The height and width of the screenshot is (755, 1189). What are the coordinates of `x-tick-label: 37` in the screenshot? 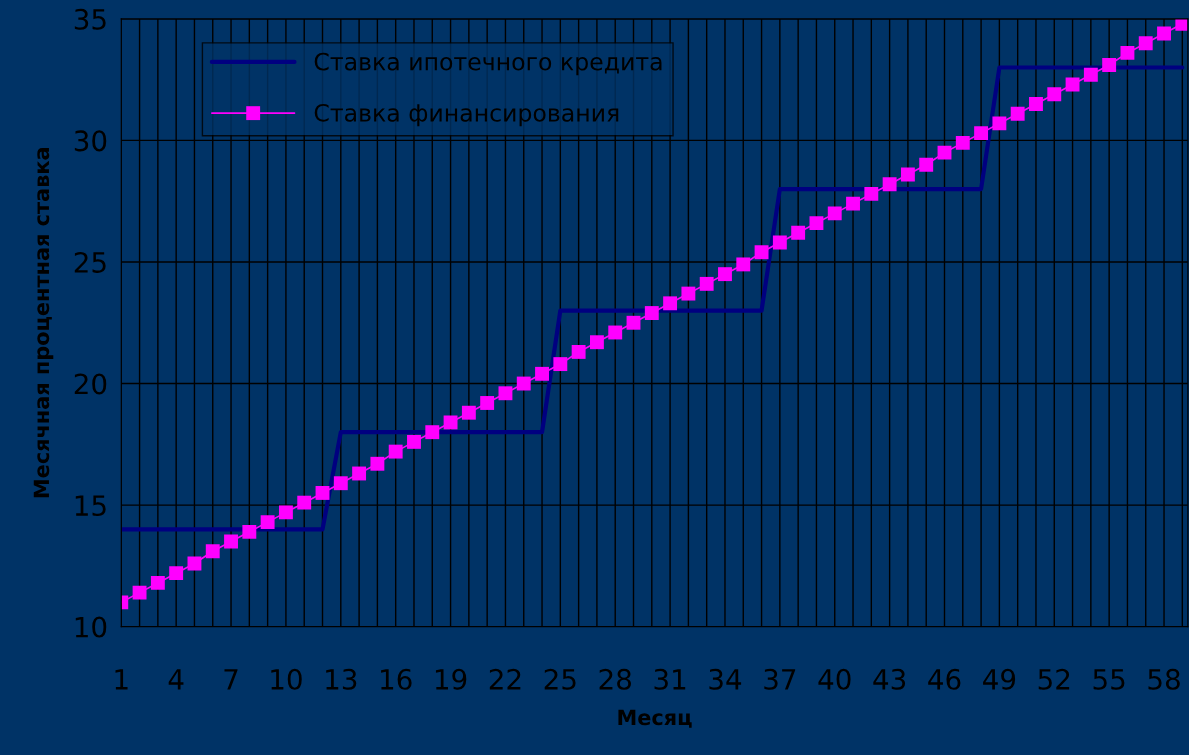 It's located at (780, 679).